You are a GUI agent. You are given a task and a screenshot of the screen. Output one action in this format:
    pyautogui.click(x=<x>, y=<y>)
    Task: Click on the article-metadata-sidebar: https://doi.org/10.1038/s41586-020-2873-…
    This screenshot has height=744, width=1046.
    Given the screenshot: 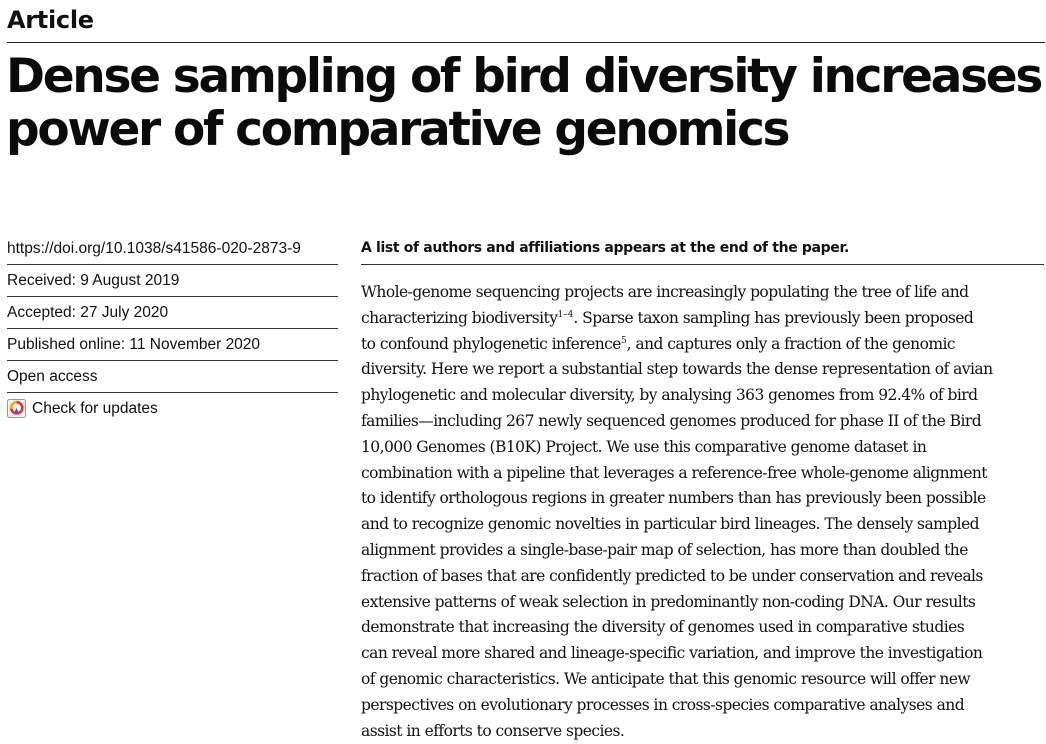 What is the action you would take?
    pyautogui.click(x=172, y=328)
    